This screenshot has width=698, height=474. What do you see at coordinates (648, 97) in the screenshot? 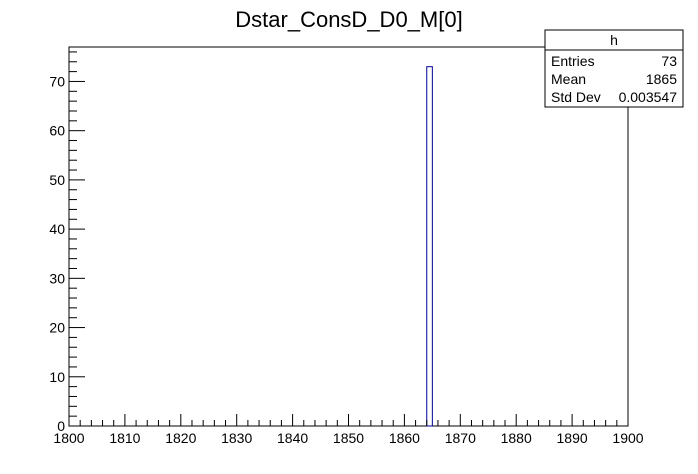
I see `stats-stddev-value: 0.003547` at bounding box center [648, 97].